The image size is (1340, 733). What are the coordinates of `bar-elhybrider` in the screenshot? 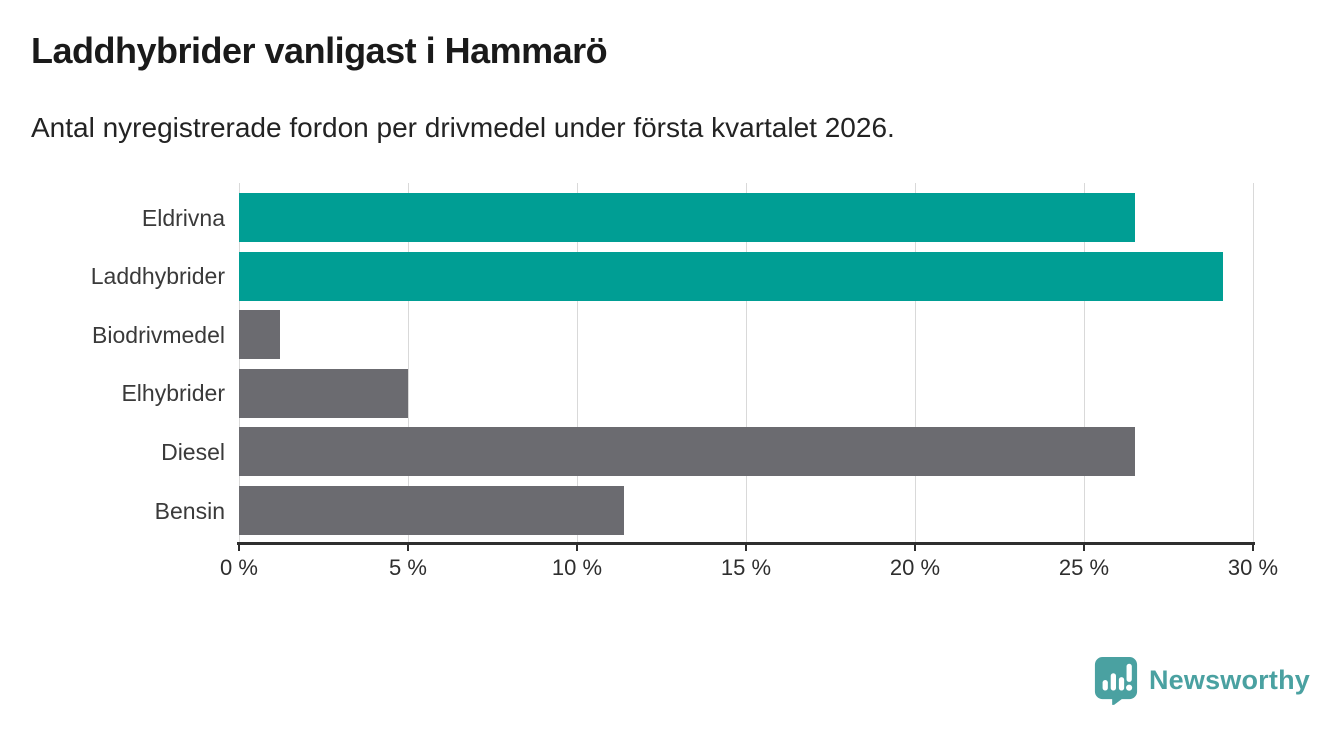 It's located at (323, 393).